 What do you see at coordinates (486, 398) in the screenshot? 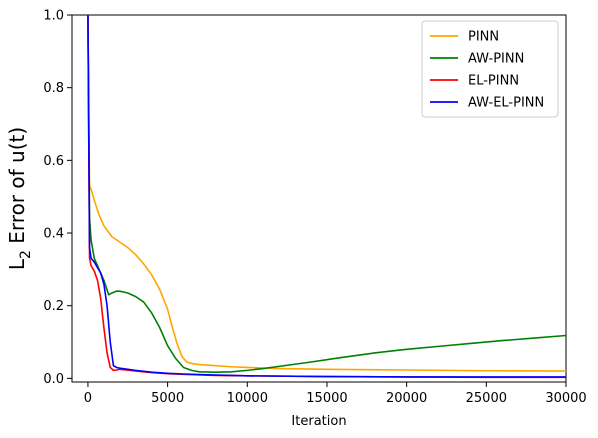
I see `x-tick-label: 25000` at bounding box center [486, 398].